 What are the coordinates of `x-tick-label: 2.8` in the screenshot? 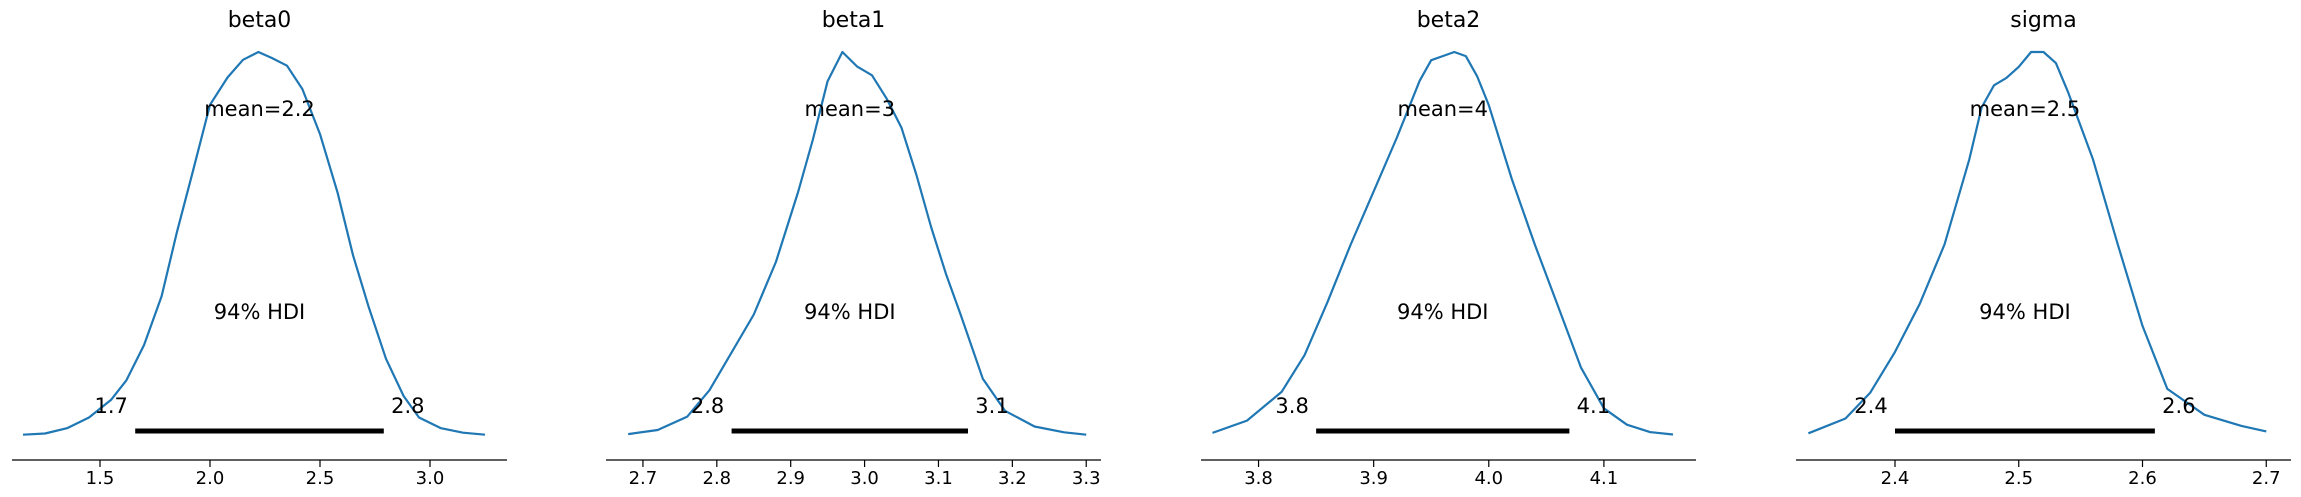 It's located at (717, 478).